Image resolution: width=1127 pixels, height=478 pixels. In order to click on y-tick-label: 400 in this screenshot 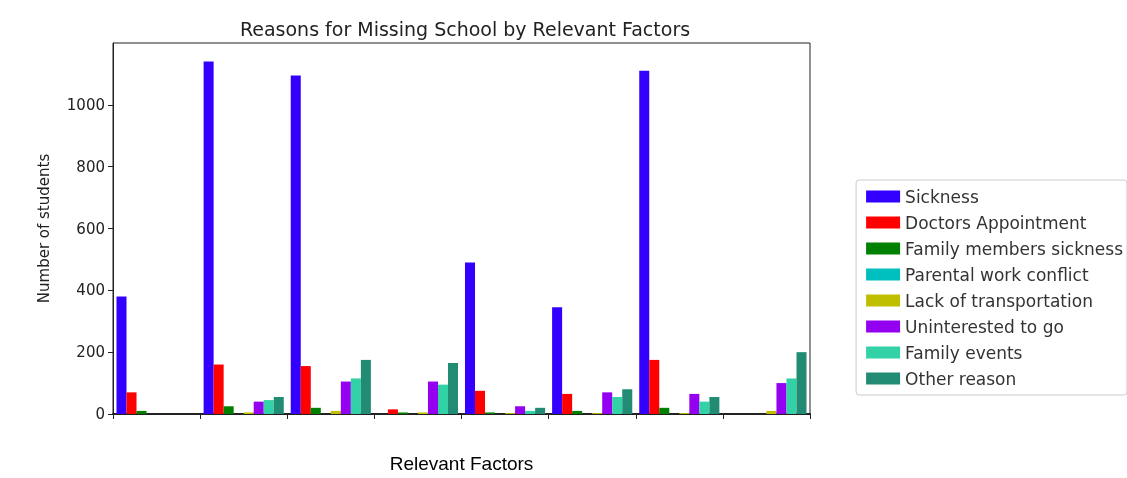, I will do `click(90, 290)`.